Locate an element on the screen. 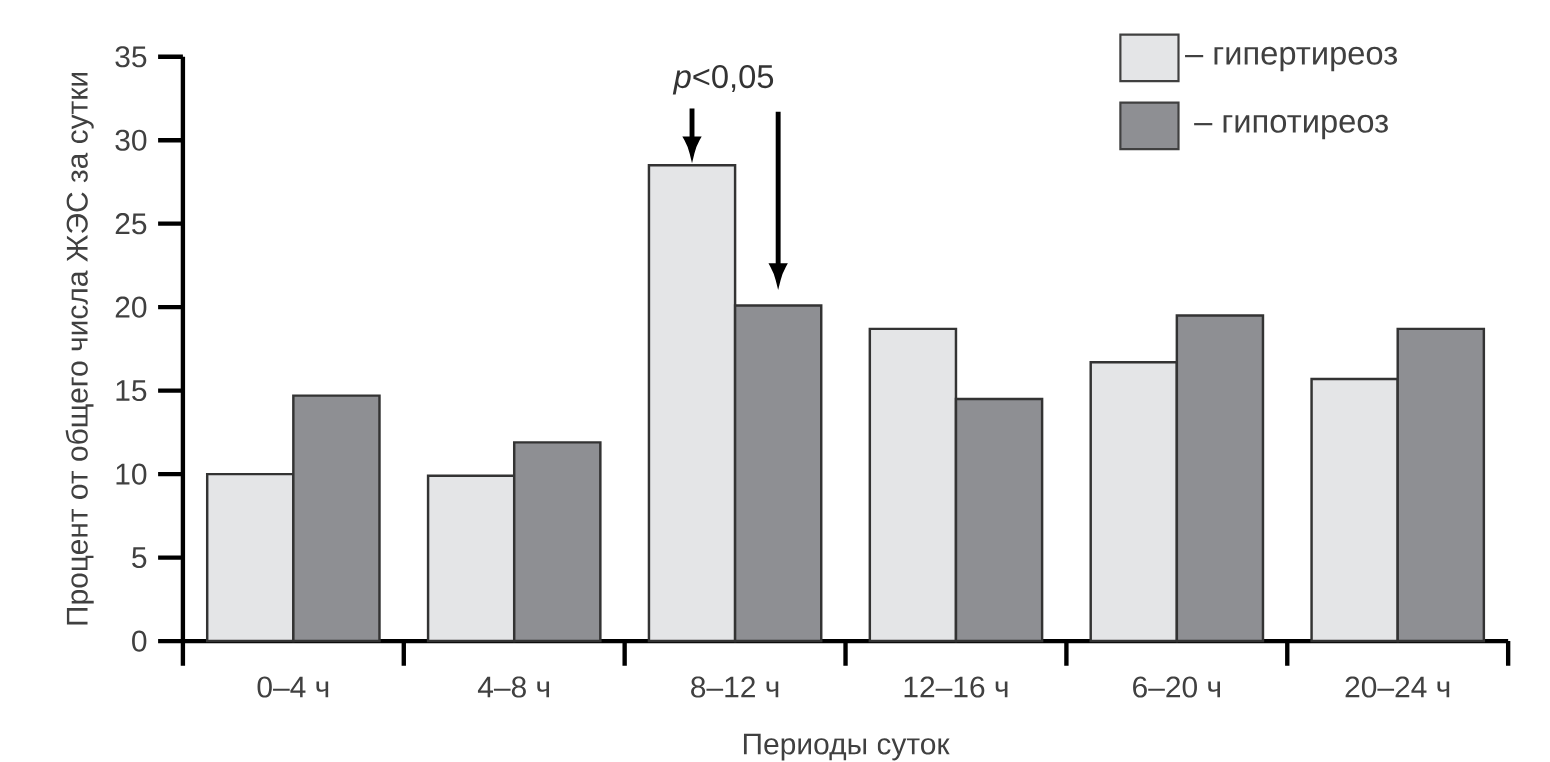  x-tick-label: 6–20 ч is located at coordinates (1176, 687).